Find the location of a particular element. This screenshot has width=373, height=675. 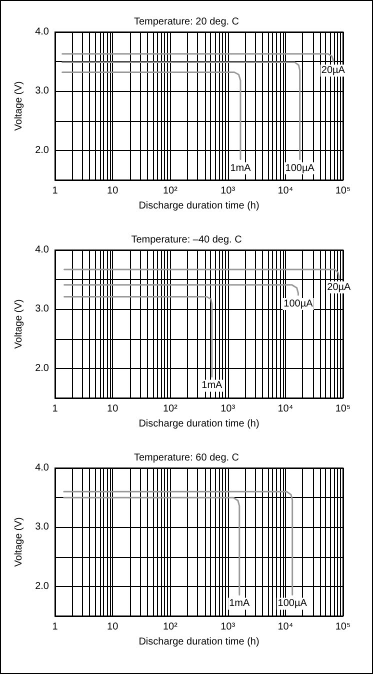

chart-title: Temperature: 60 deg. C is located at coordinates (187, 458).